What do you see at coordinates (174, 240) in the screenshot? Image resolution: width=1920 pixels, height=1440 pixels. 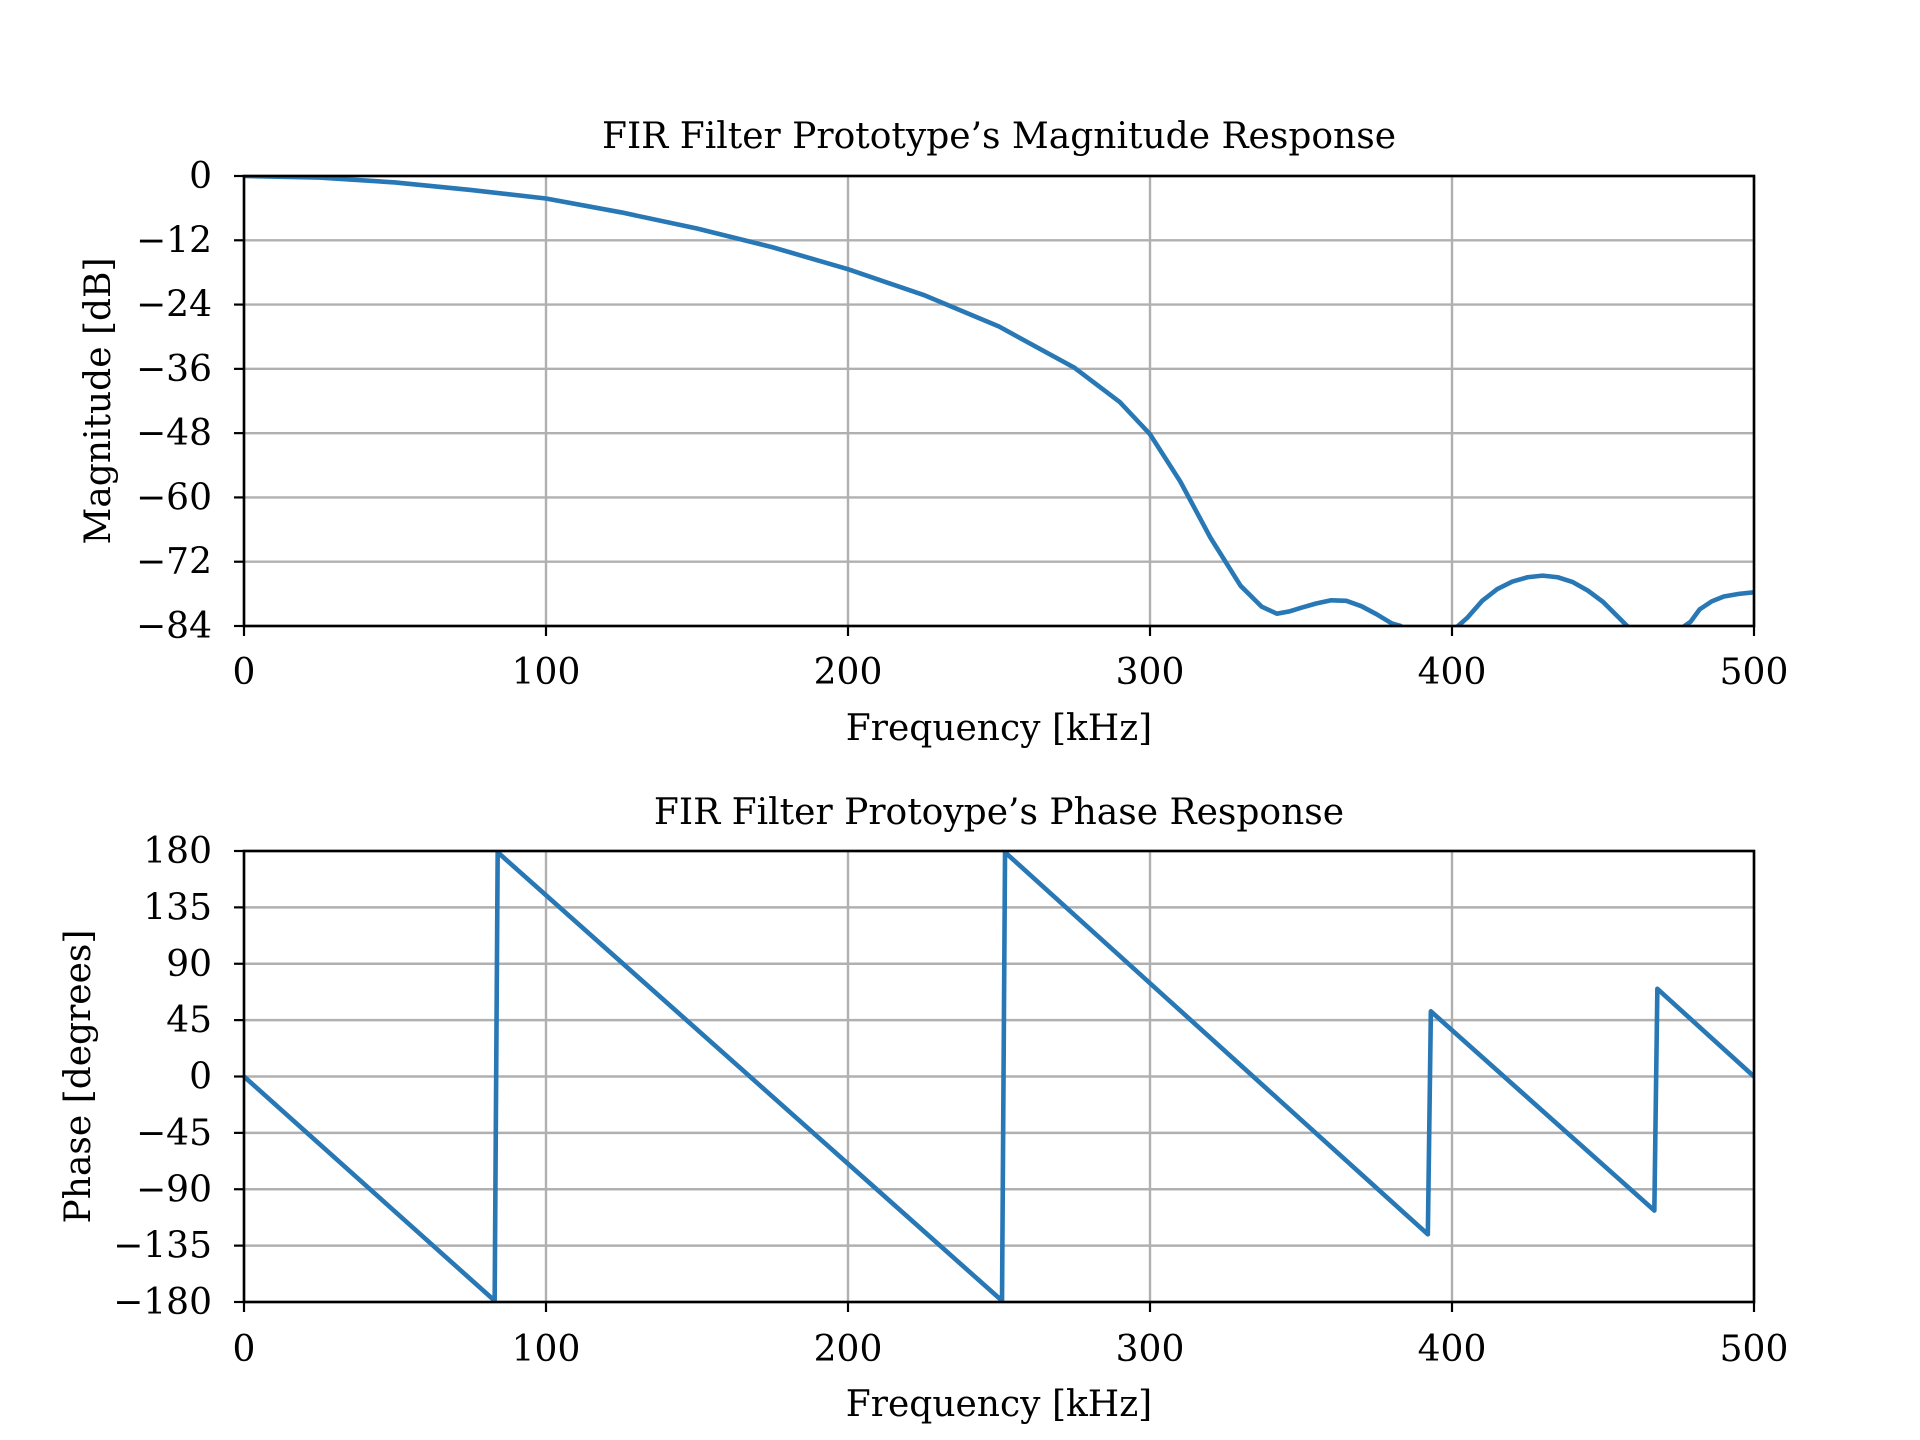 I see `y-tick-label: −12` at bounding box center [174, 240].